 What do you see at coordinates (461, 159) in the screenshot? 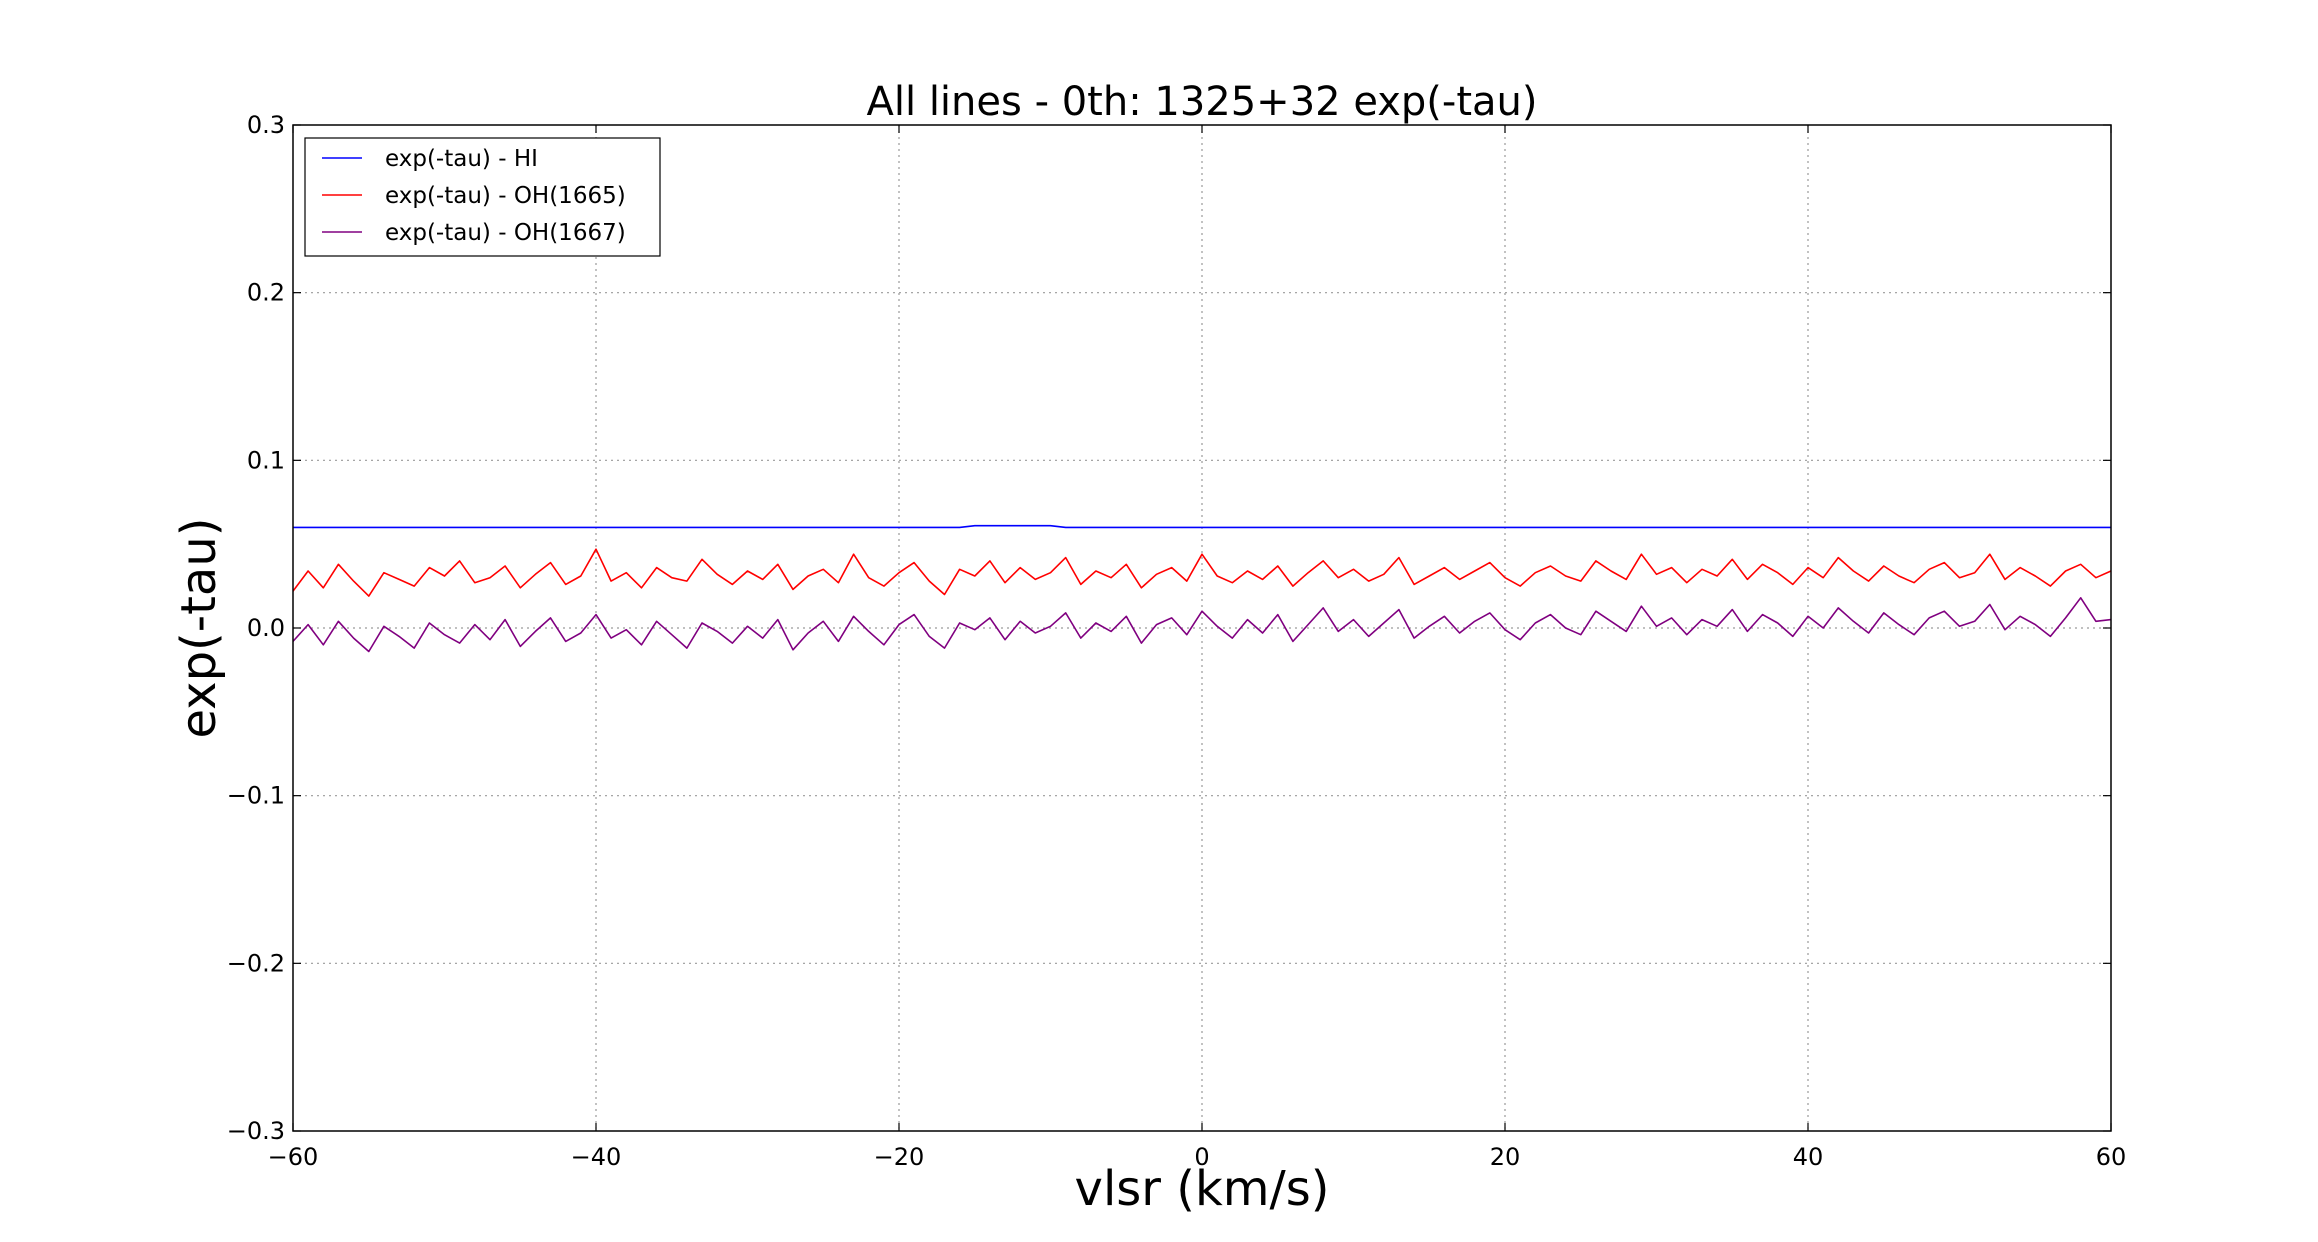
I see `legend-label-0: exp(-tau) - HI` at bounding box center [461, 159].